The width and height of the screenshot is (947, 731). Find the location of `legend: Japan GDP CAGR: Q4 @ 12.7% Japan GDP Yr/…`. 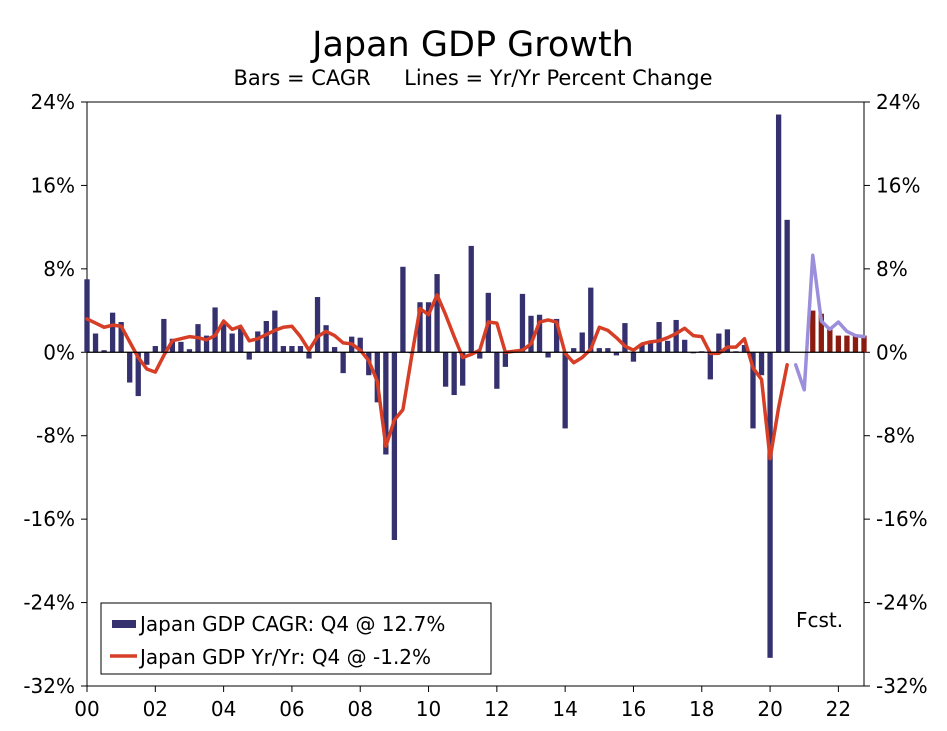

legend: Japan GDP CAGR: Q4 @ 12.7% Japan GDP Yr/… is located at coordinates (296, 638).